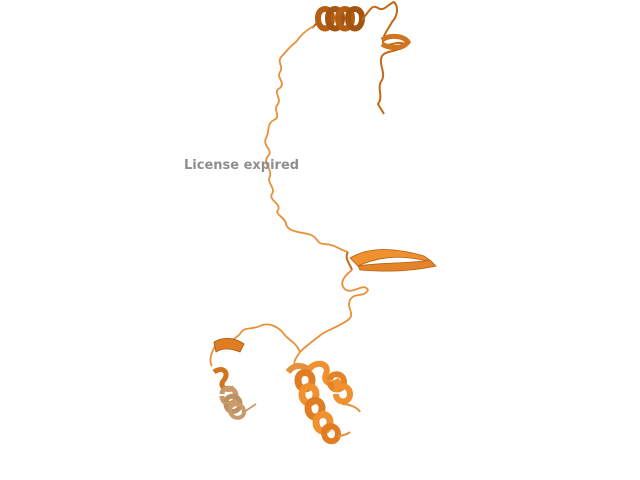  Describe the element at coordinates (386, 57) in the screenshot. I see `top-right-loop` at that location.